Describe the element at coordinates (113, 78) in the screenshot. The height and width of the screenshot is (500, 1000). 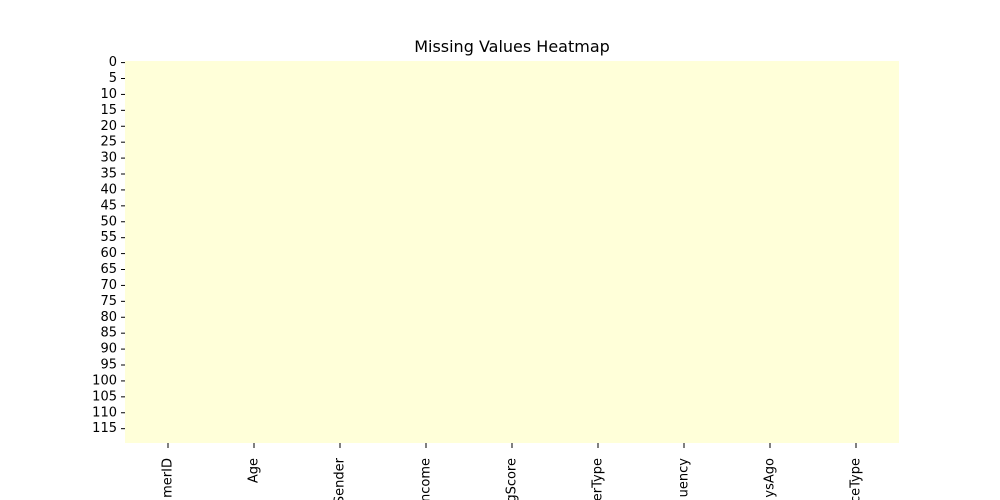
I see `y-tick-label: 5` at that location.